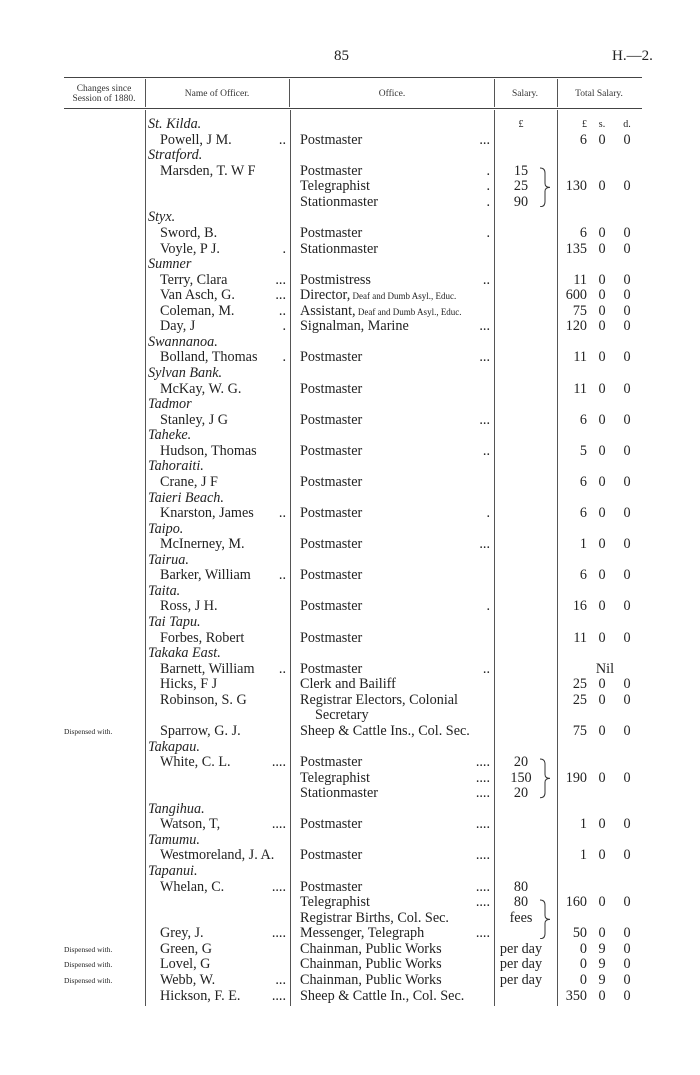 The width and height of the screenshot is (700, 1075). I want to click on table-row: Knarston, James.. Postmaster. 6 0 0, so click(350, 513).